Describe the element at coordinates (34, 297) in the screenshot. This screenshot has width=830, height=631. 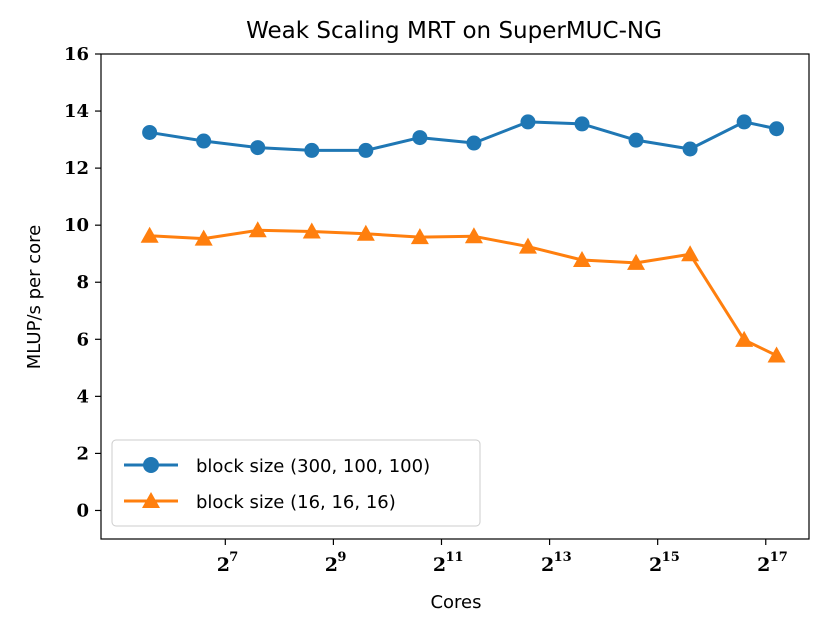
I see `y-axis-label: MLUP/s per core` at that location.